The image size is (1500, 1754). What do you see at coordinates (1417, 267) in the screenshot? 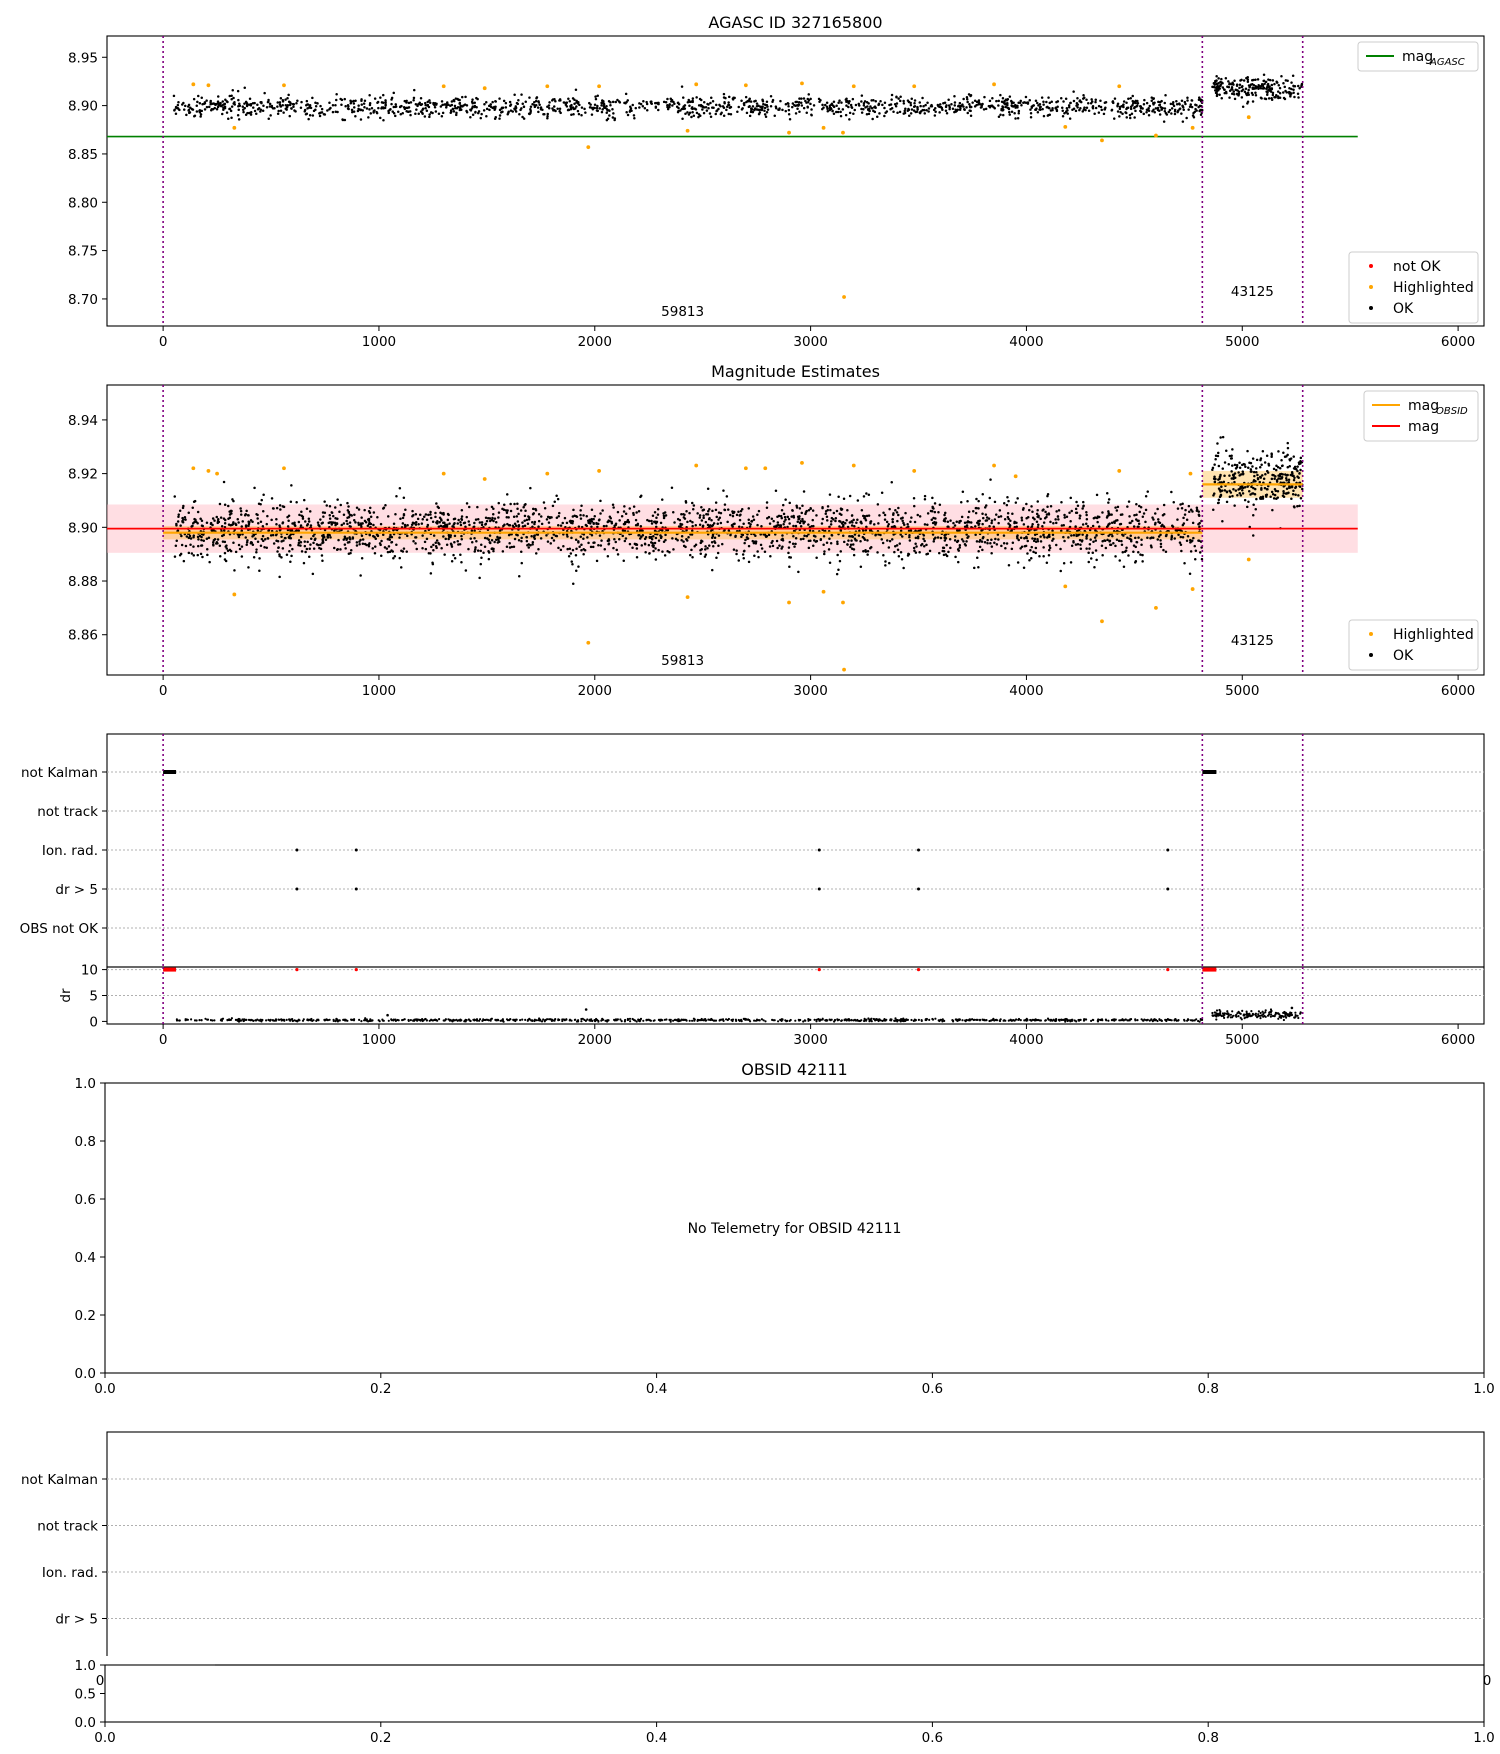
I see `legend-label: not OK` at bounding box center [1417, 267].